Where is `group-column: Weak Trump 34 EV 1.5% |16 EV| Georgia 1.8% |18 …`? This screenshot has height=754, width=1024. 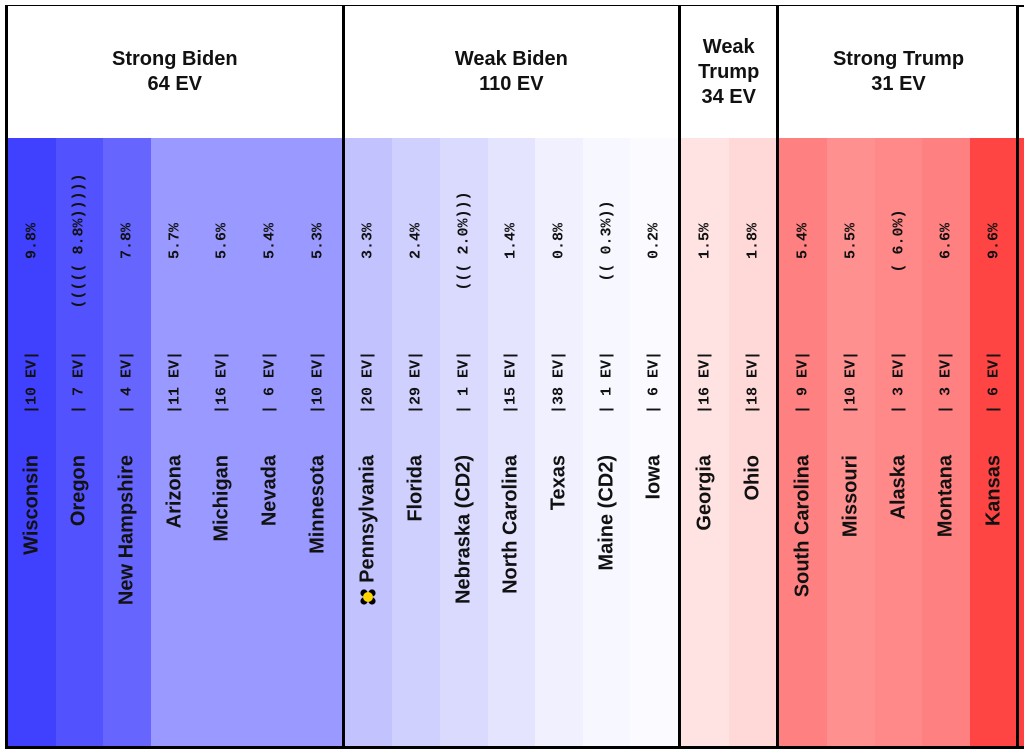 group-column: Weak Trump 34 EV 1.5% |16 EV| Georgia 1.8% |18 … is located at coordinates (727, 377).